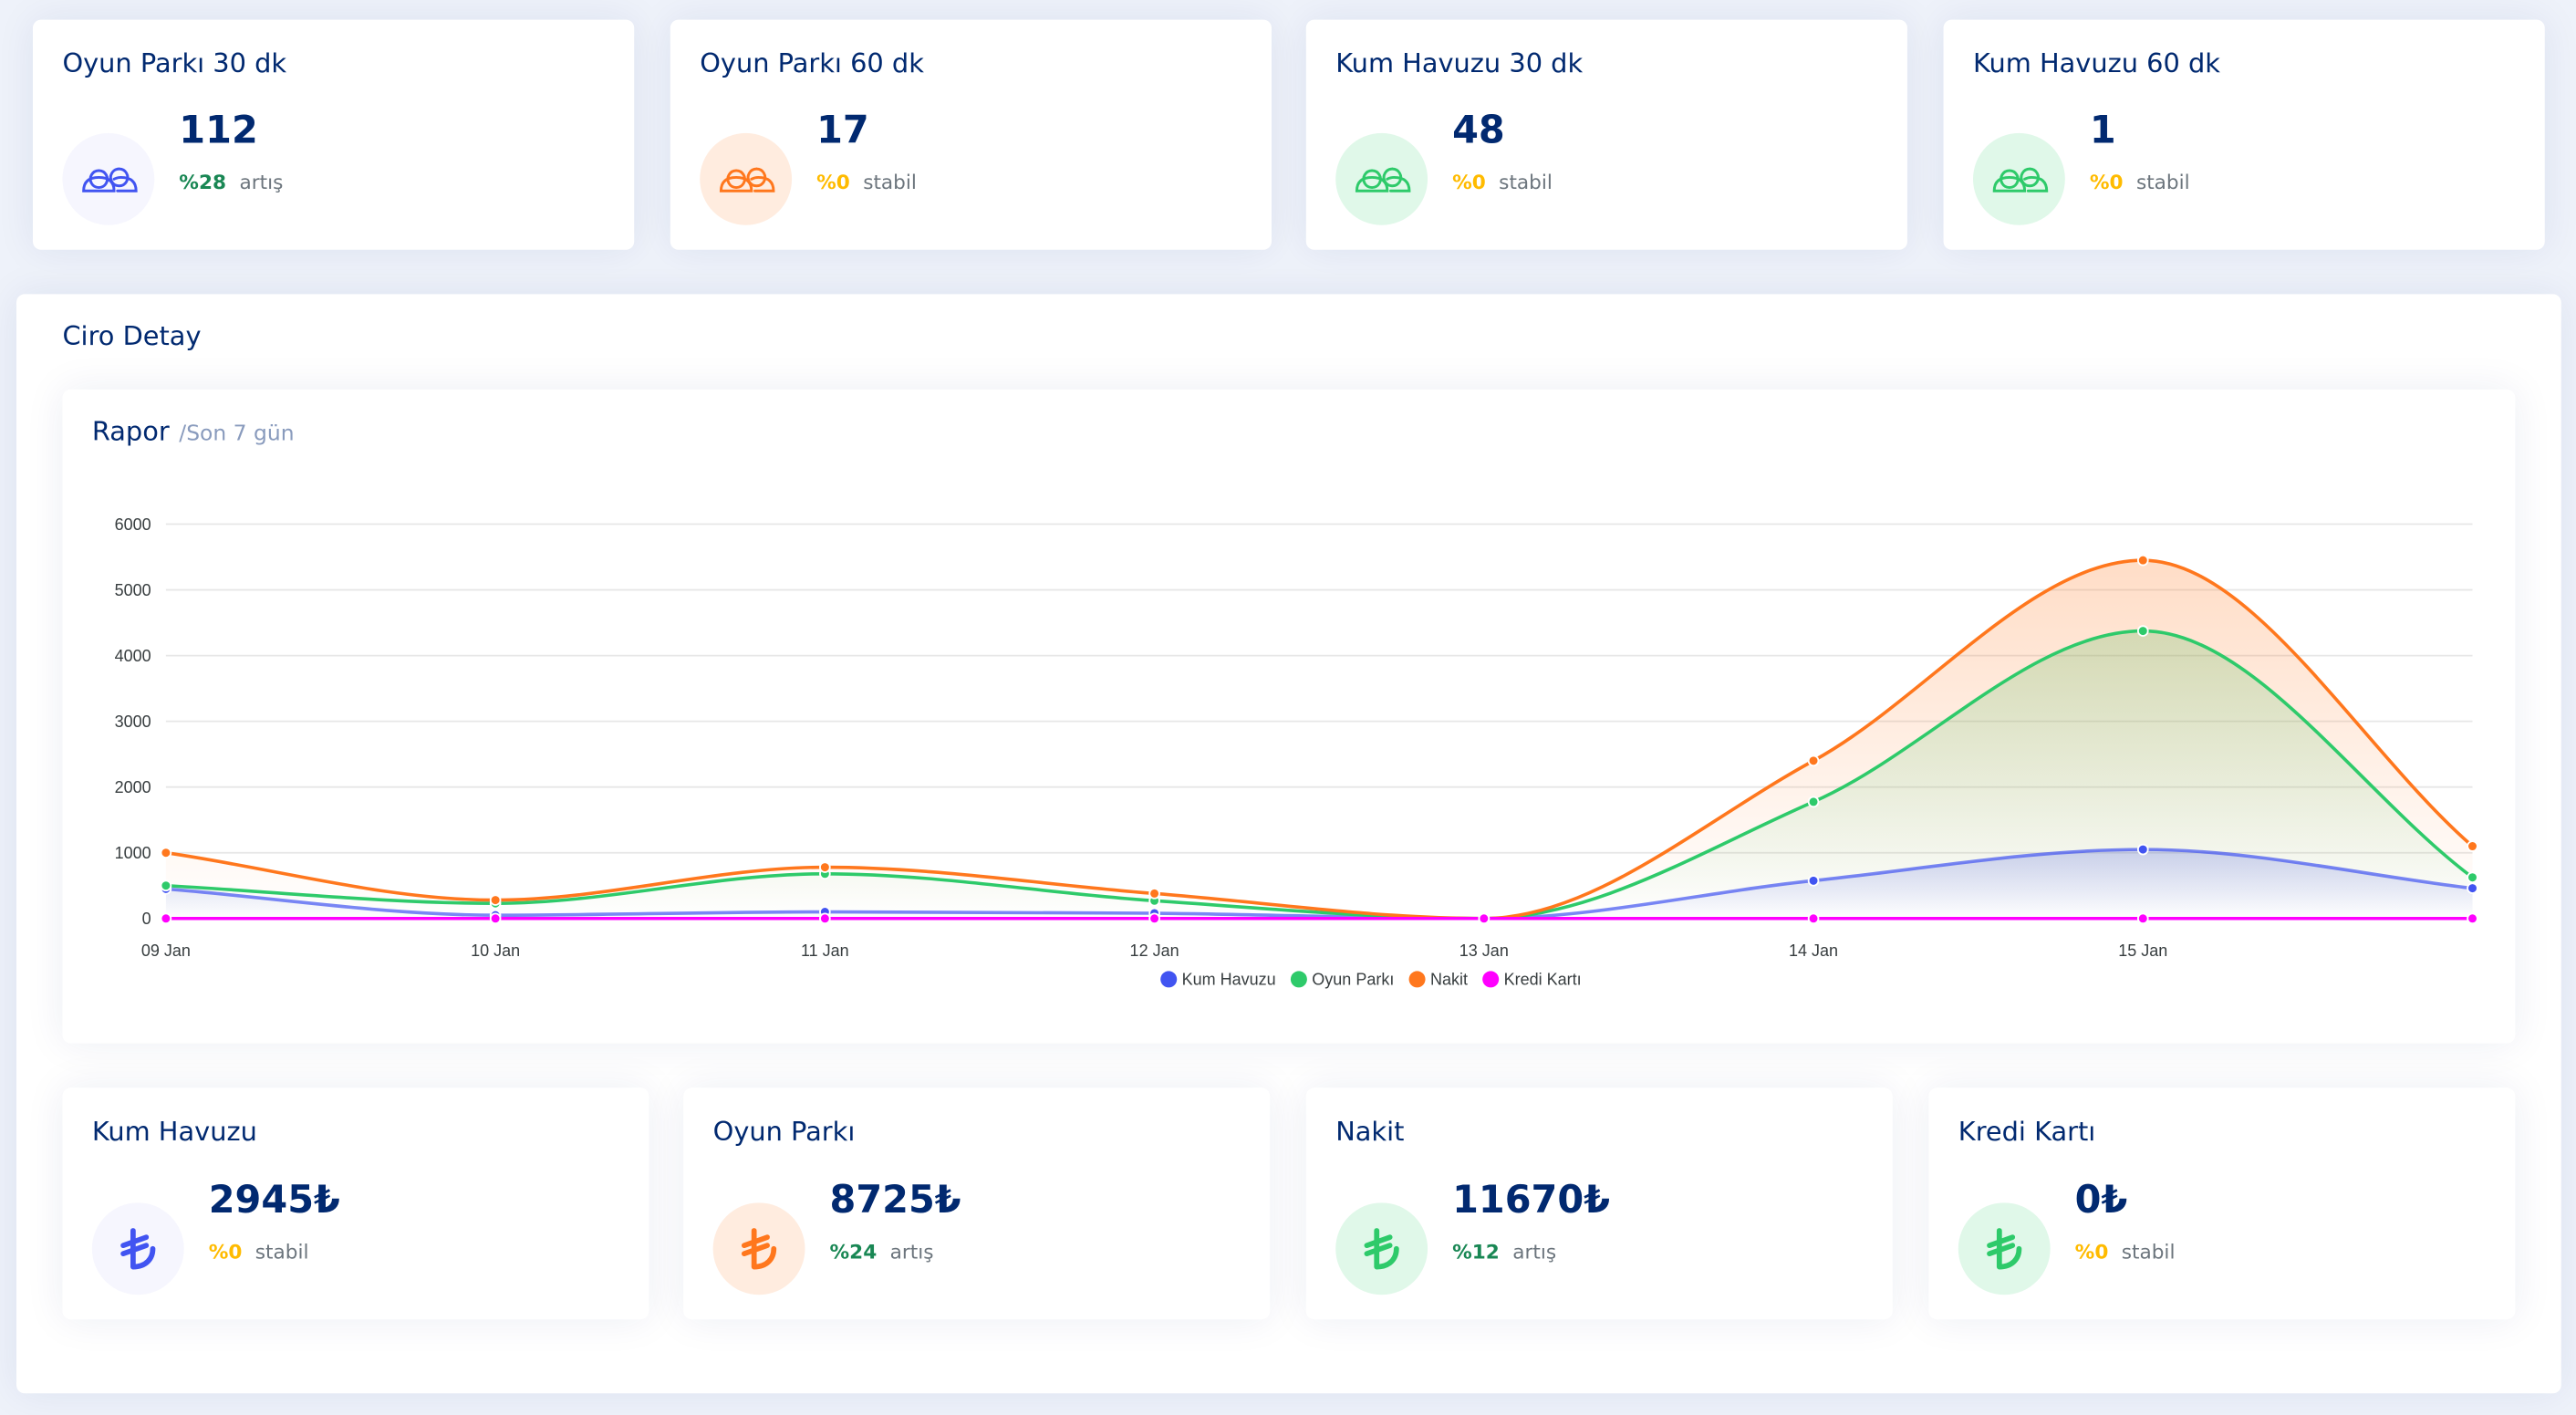 The width and height of the screenshot is (2576, 1415). I want to click on card-title: Kredi Kartı, so click(2027, 1131).